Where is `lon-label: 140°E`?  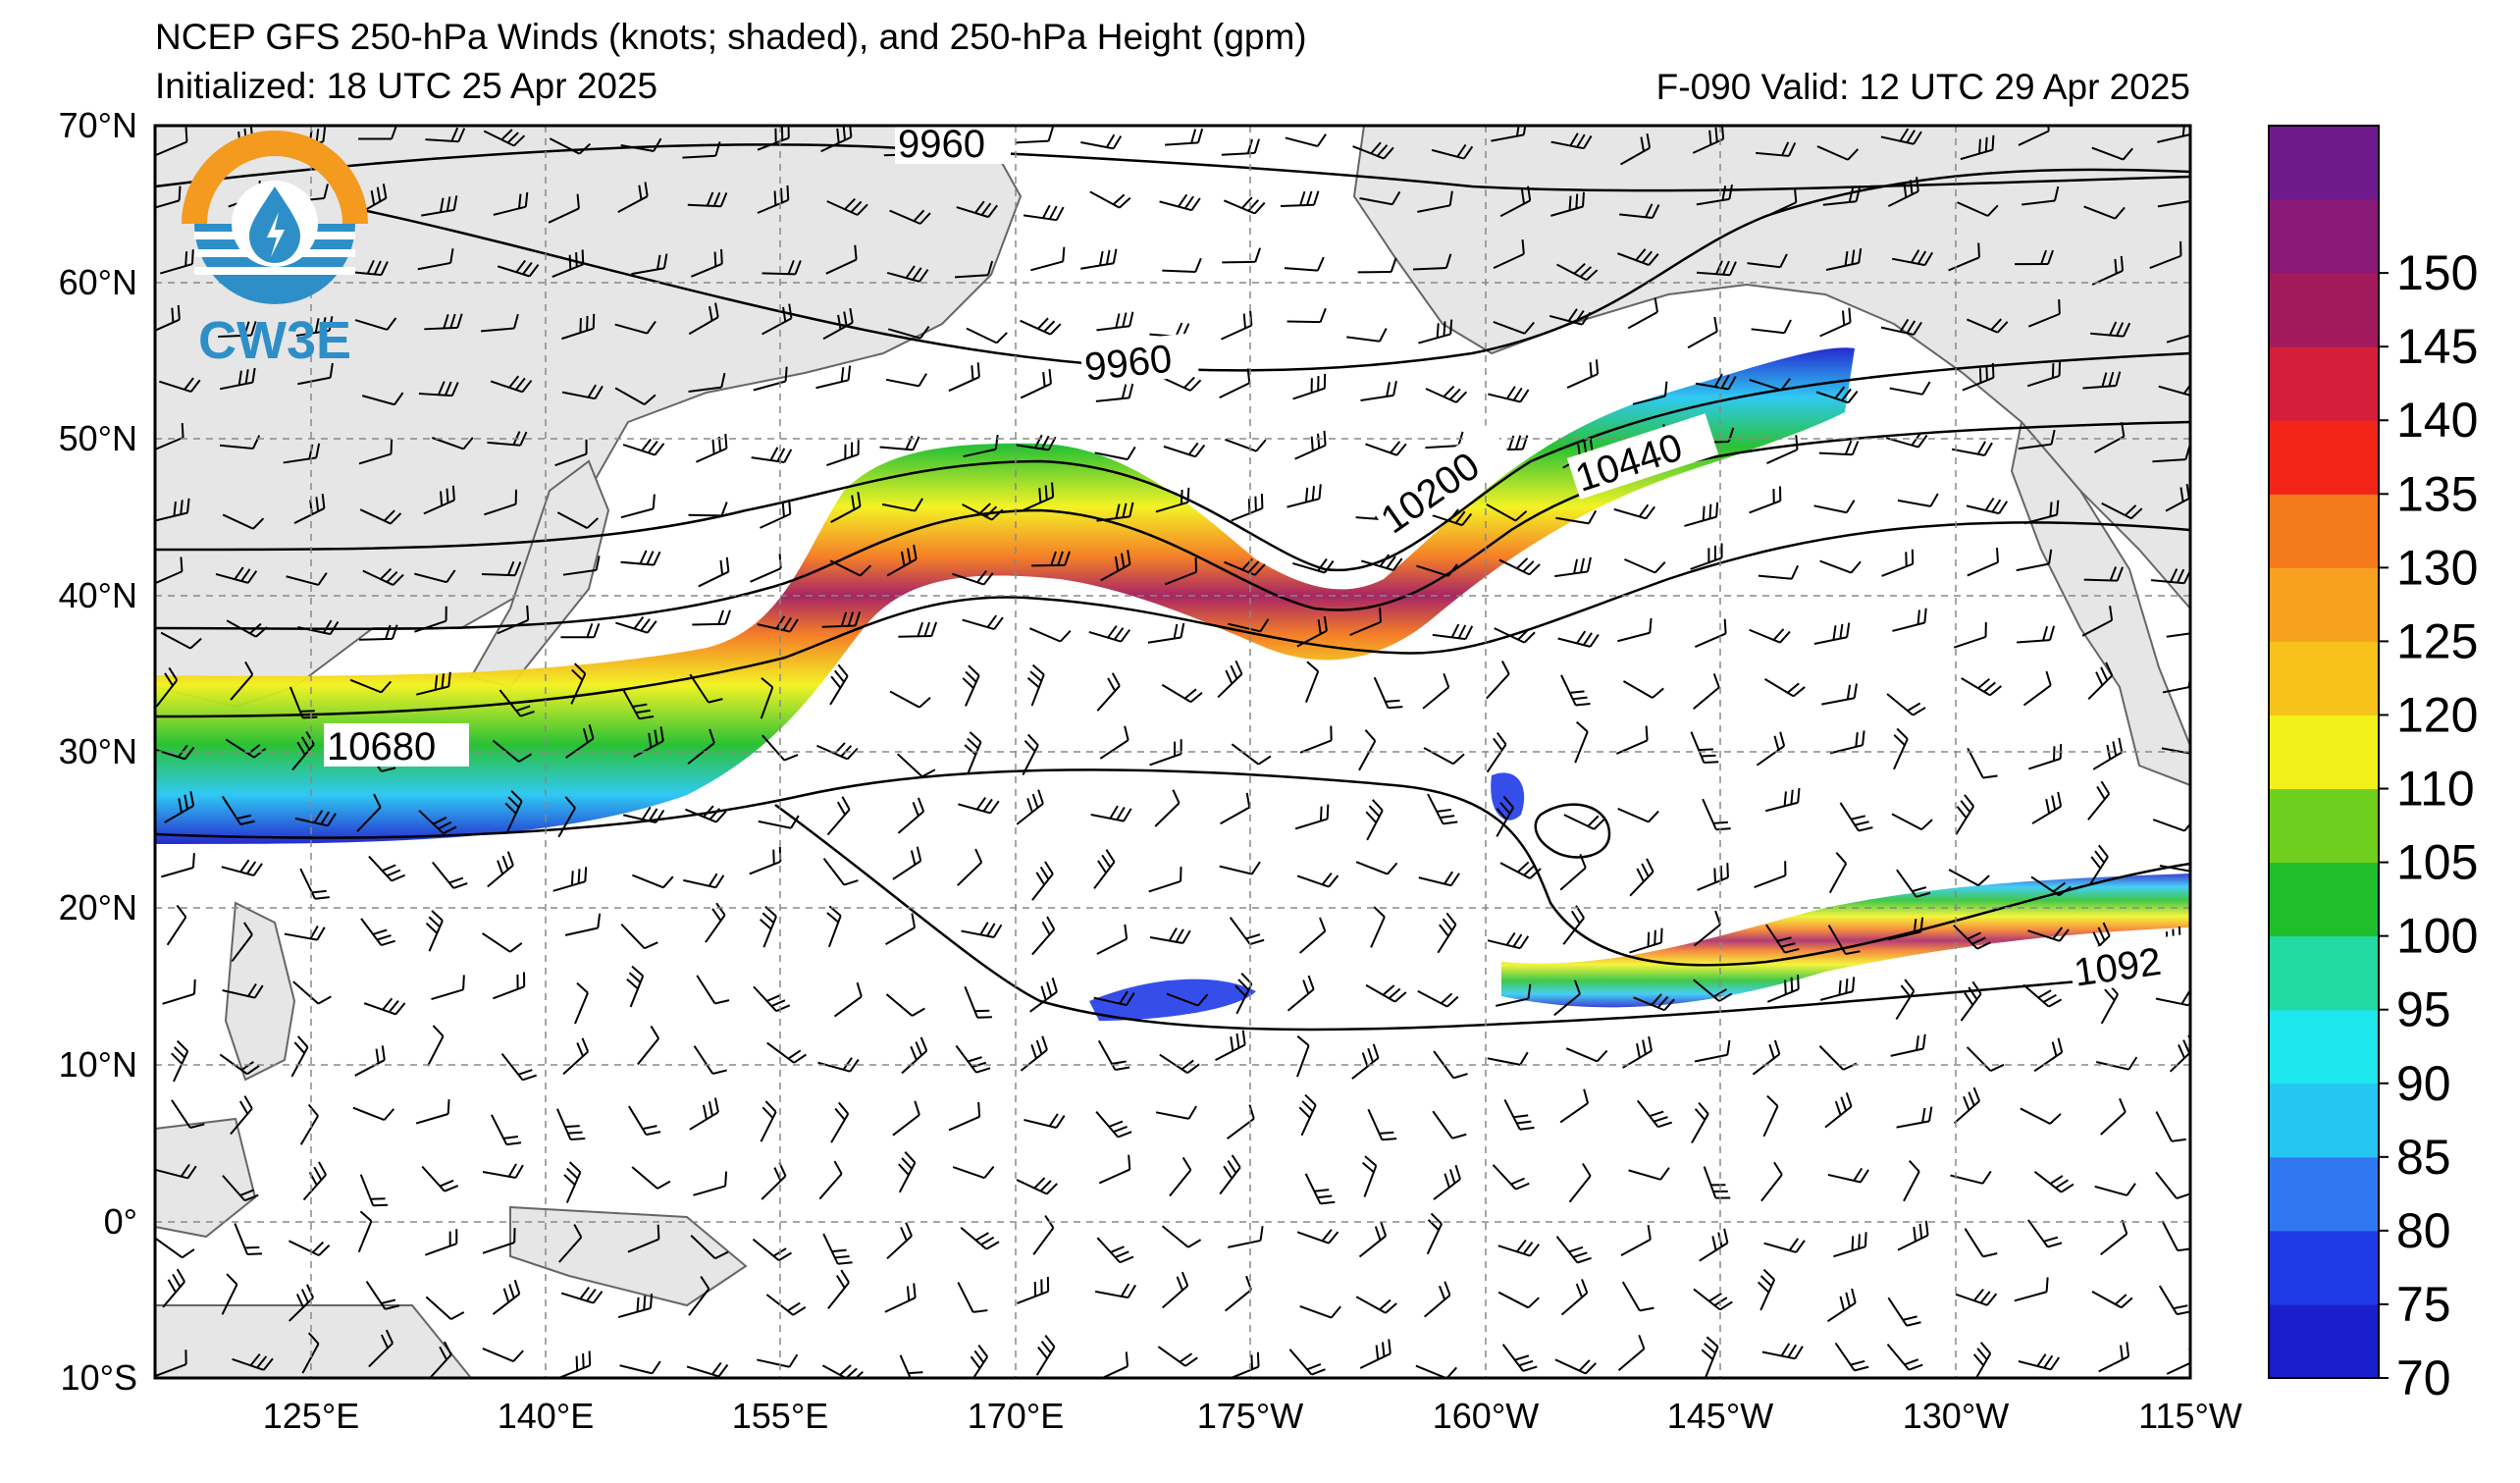
lon-label: 140°E is located at coordinates (546, 1416).